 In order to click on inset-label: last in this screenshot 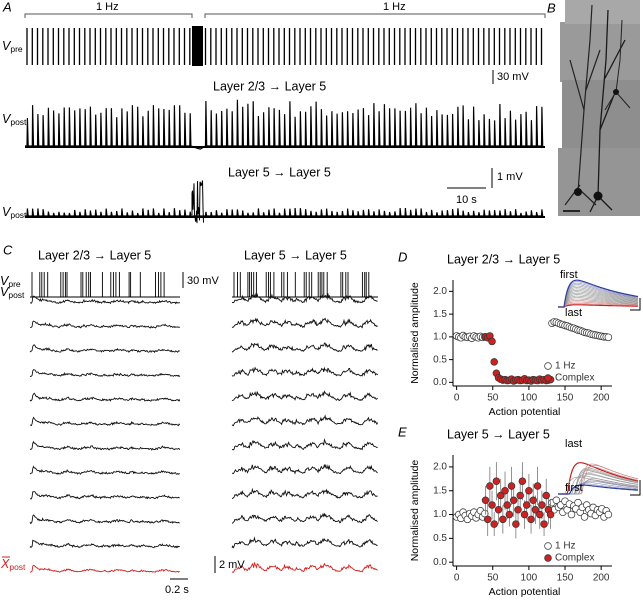, I will do `click(573, 313)`.